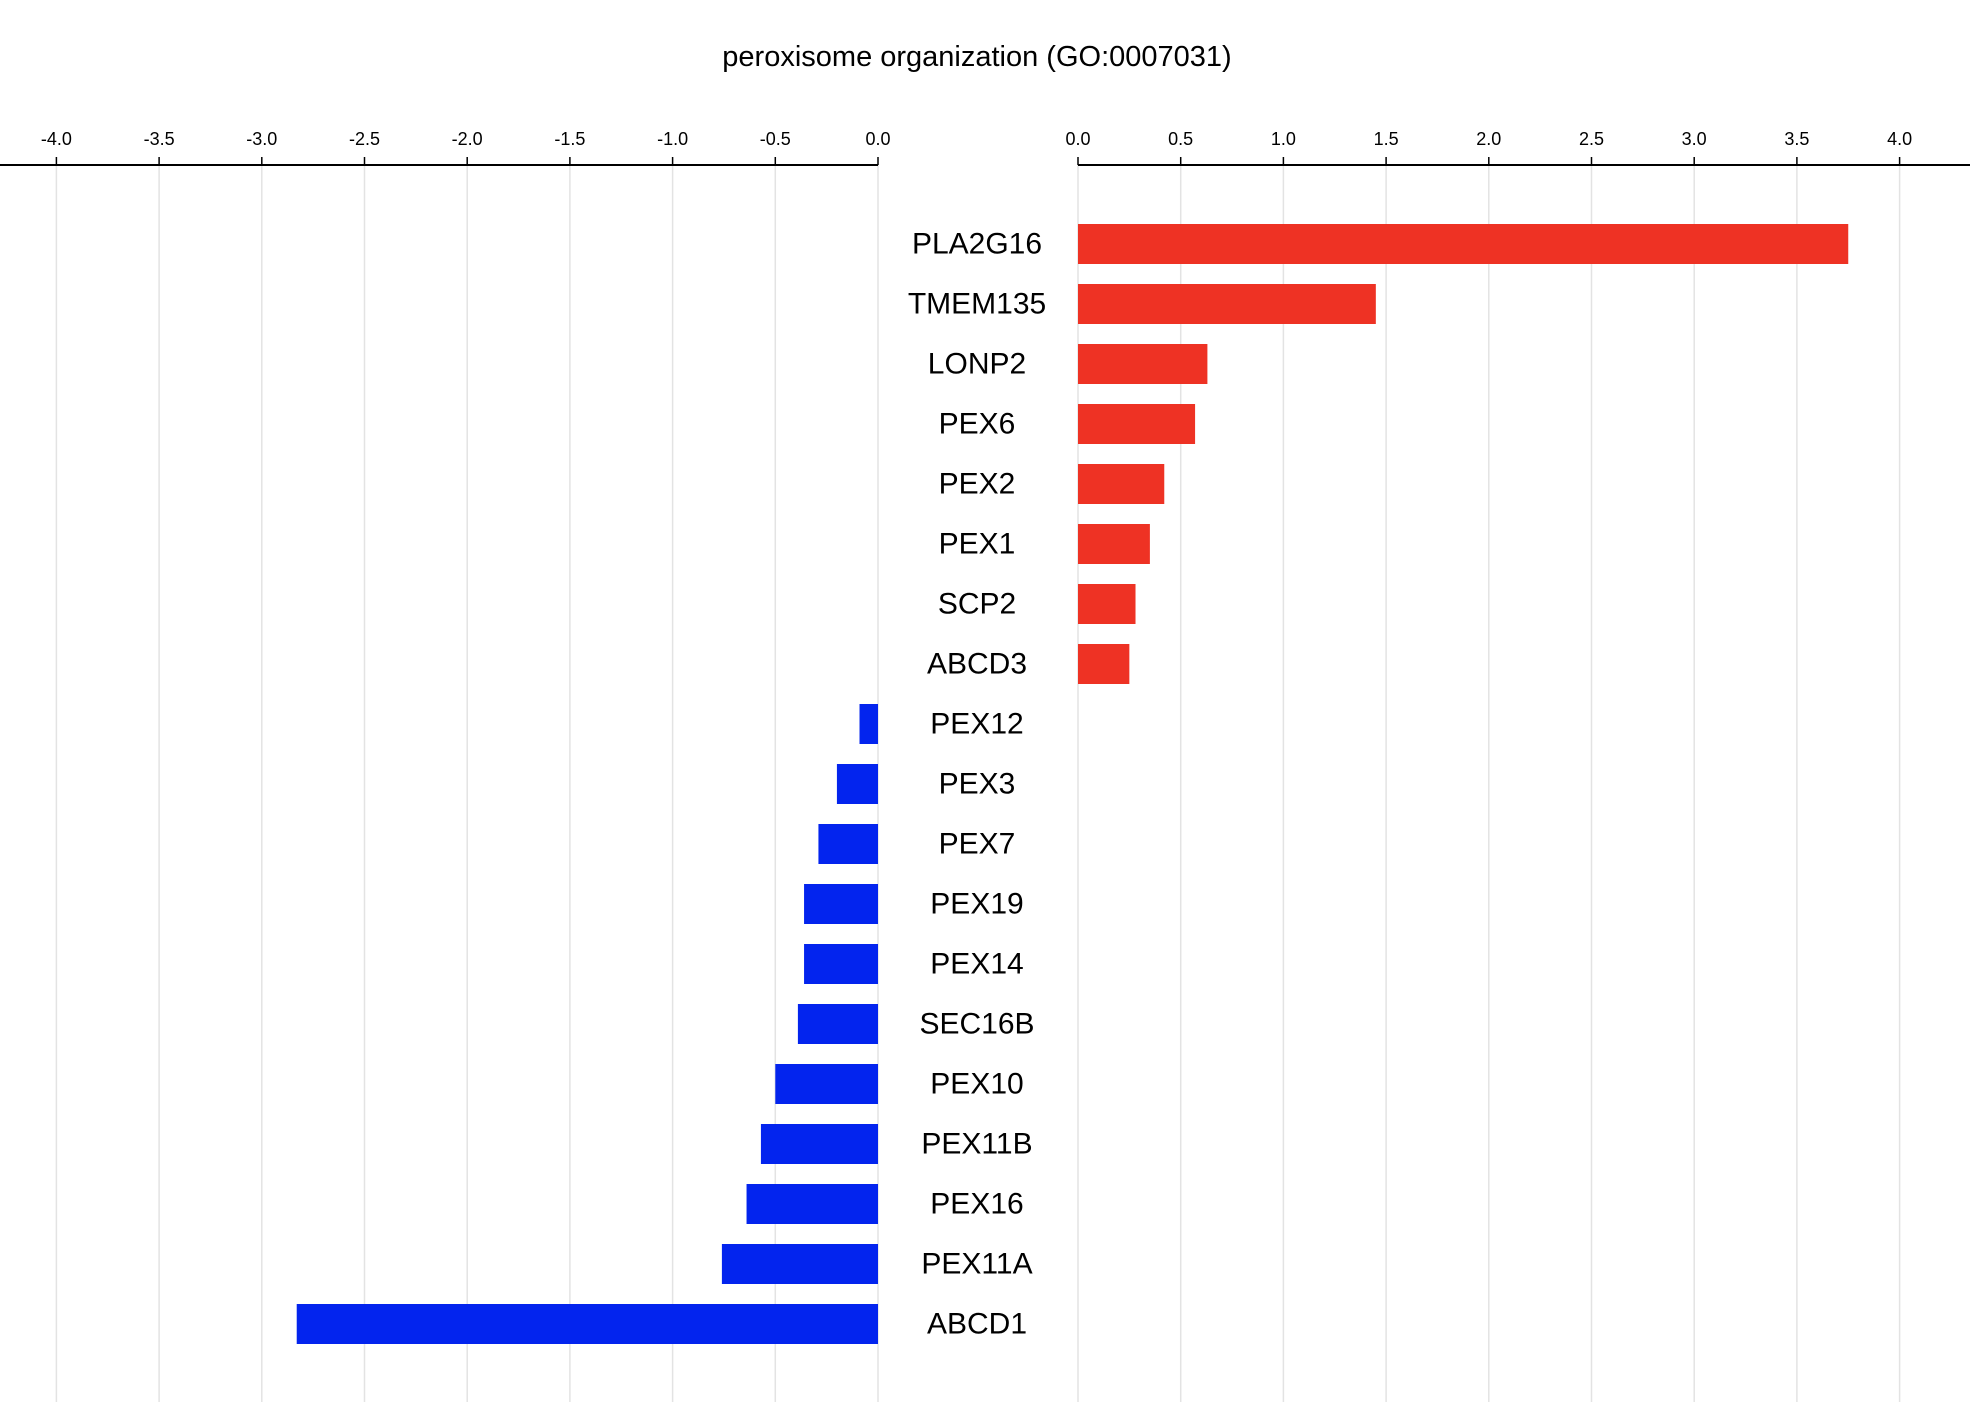 This screenshot has width=1970, height=1402. What do you see at coordinates (877, 139) in the screenshot?
I see `negative-axis-tick-label: 0.0` at bounding box center [877, 139].